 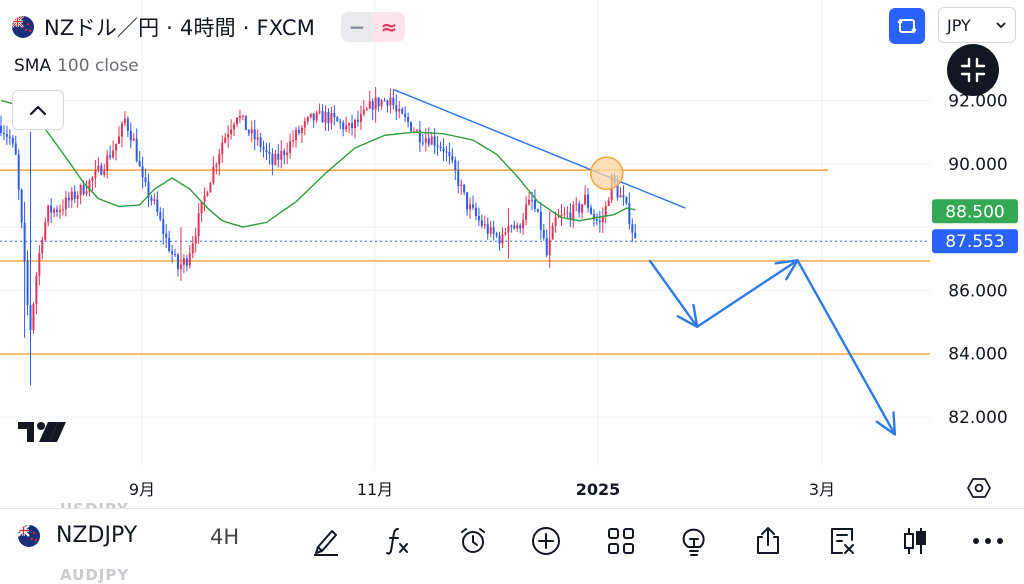 I want to click on settings-hexagon-icon, so click(x=979, y=488).